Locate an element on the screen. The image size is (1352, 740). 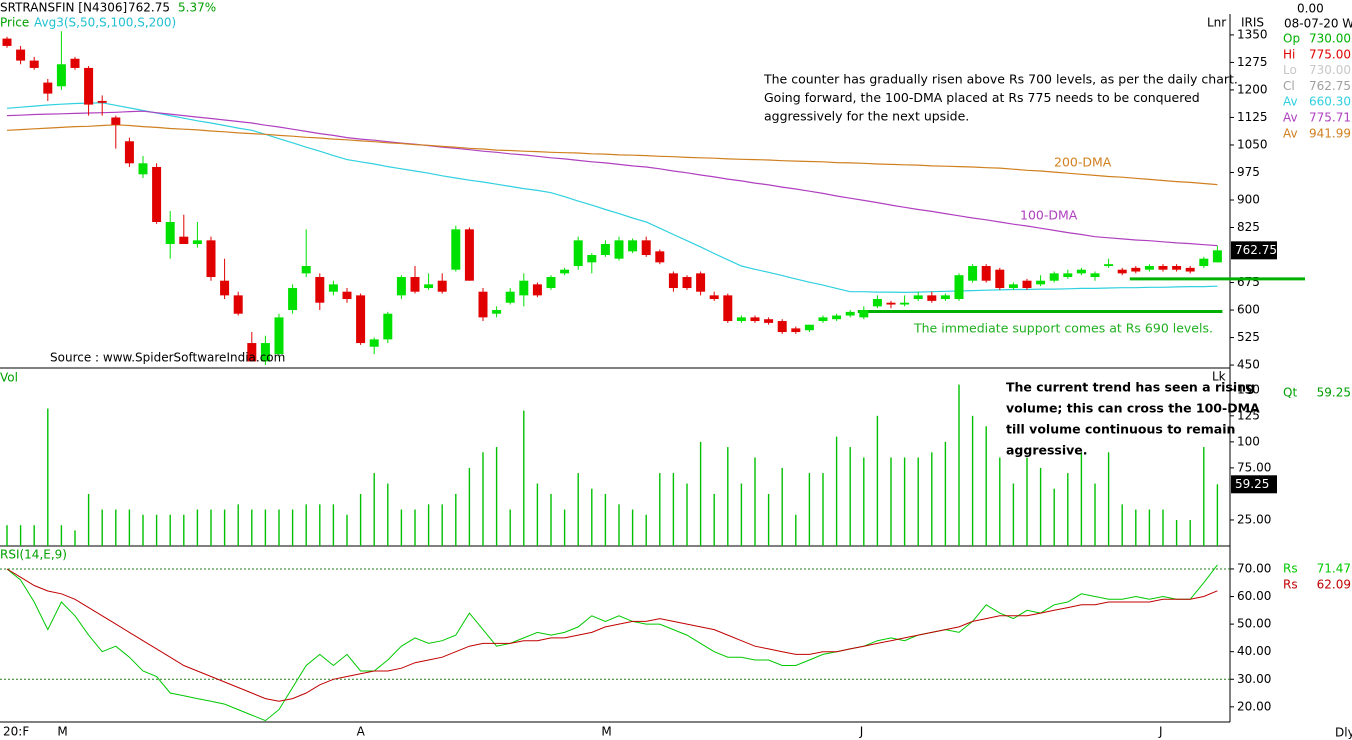
price-box-label: 762.75 is located at coordinates (1256, 250).